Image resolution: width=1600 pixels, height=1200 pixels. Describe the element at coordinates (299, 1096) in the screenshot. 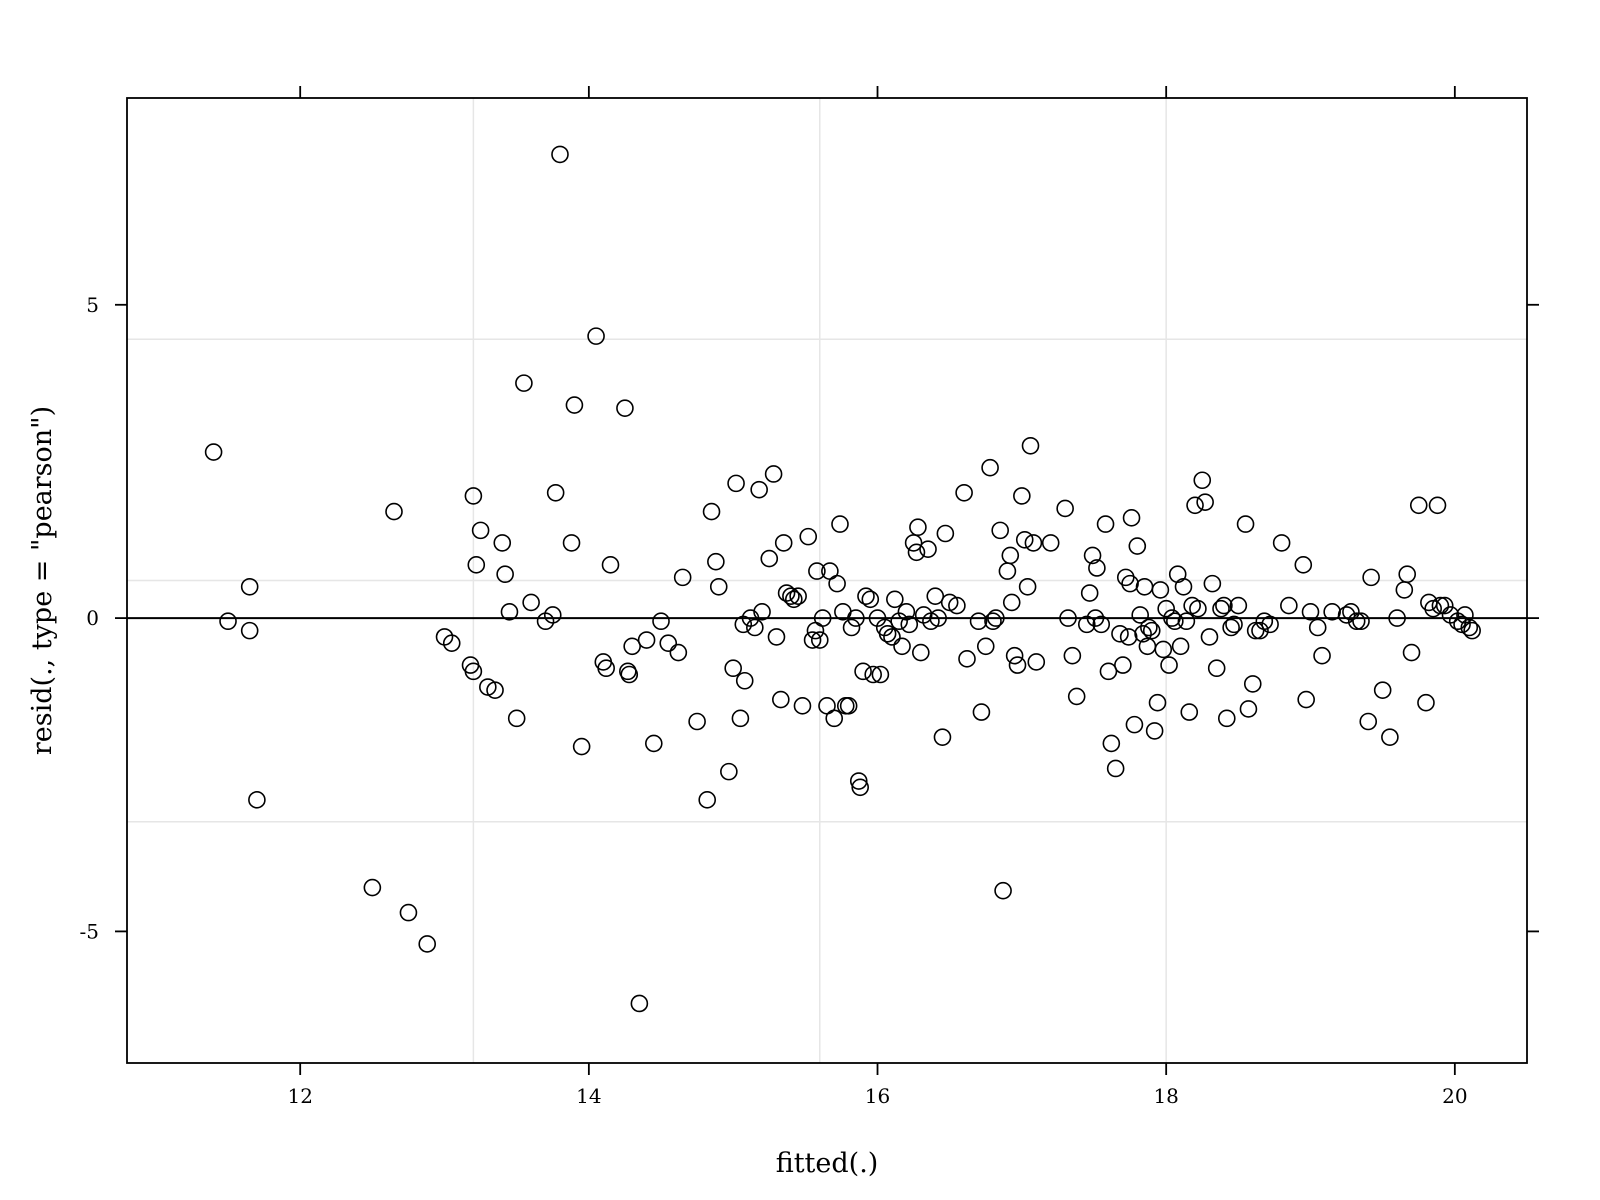

I see `x-tick-label: 12` at that location.